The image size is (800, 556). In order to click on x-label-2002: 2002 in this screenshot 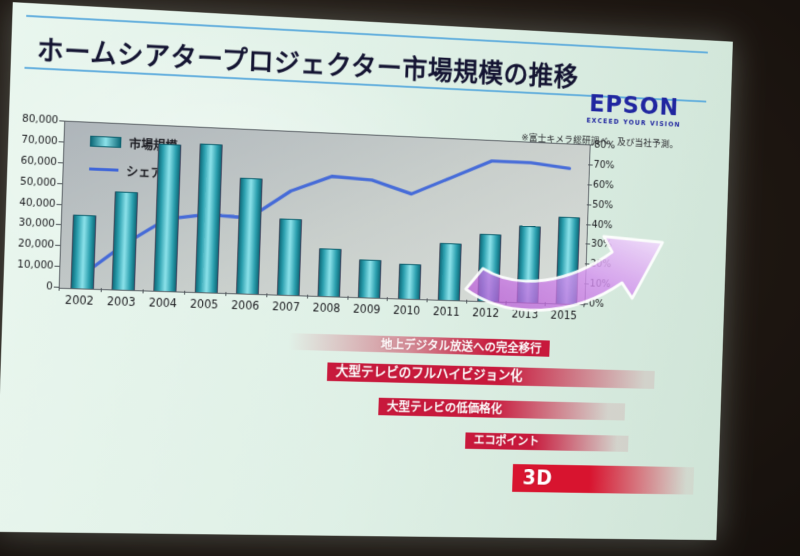, I will do `click(79, 300)`.